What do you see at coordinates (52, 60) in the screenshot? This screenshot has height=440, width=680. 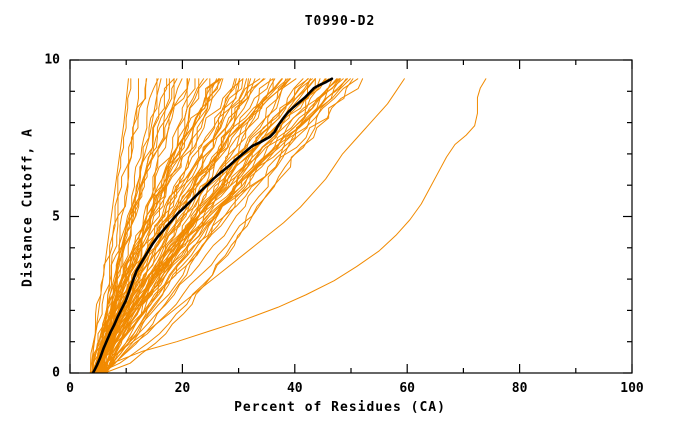 I see `y-tick-label: 10` at bounding box center [52, 60].